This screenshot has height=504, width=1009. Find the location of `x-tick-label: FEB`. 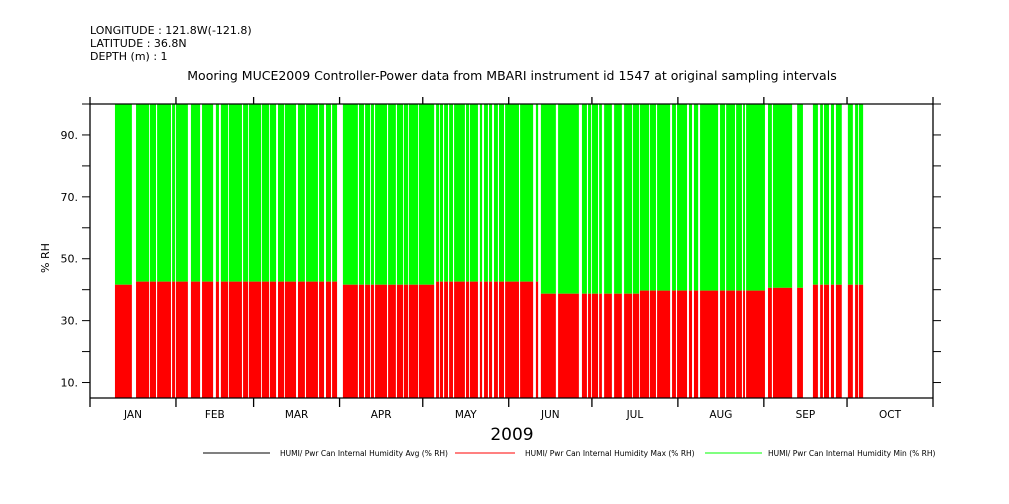

x-tick-label: FEB is located at coordinates (215, 415).